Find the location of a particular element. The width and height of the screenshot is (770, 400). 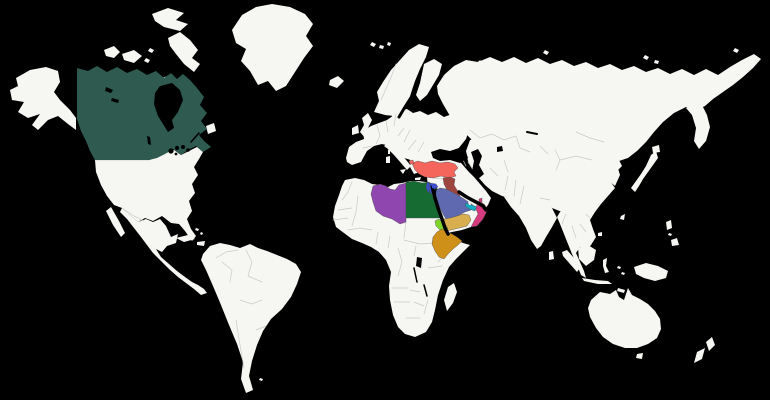

lake-michigan is located at coordinates (176, 154).